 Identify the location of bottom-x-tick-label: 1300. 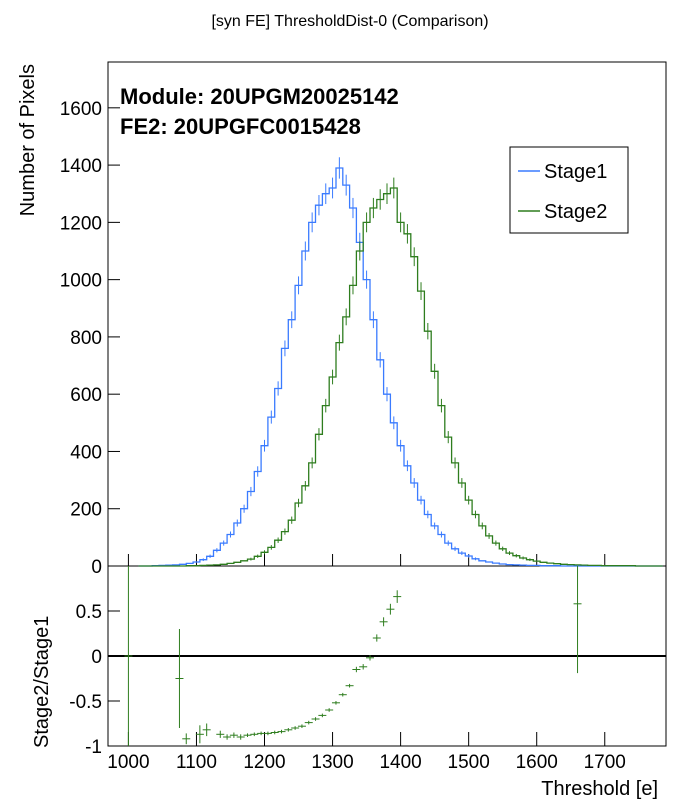
(332, 762).